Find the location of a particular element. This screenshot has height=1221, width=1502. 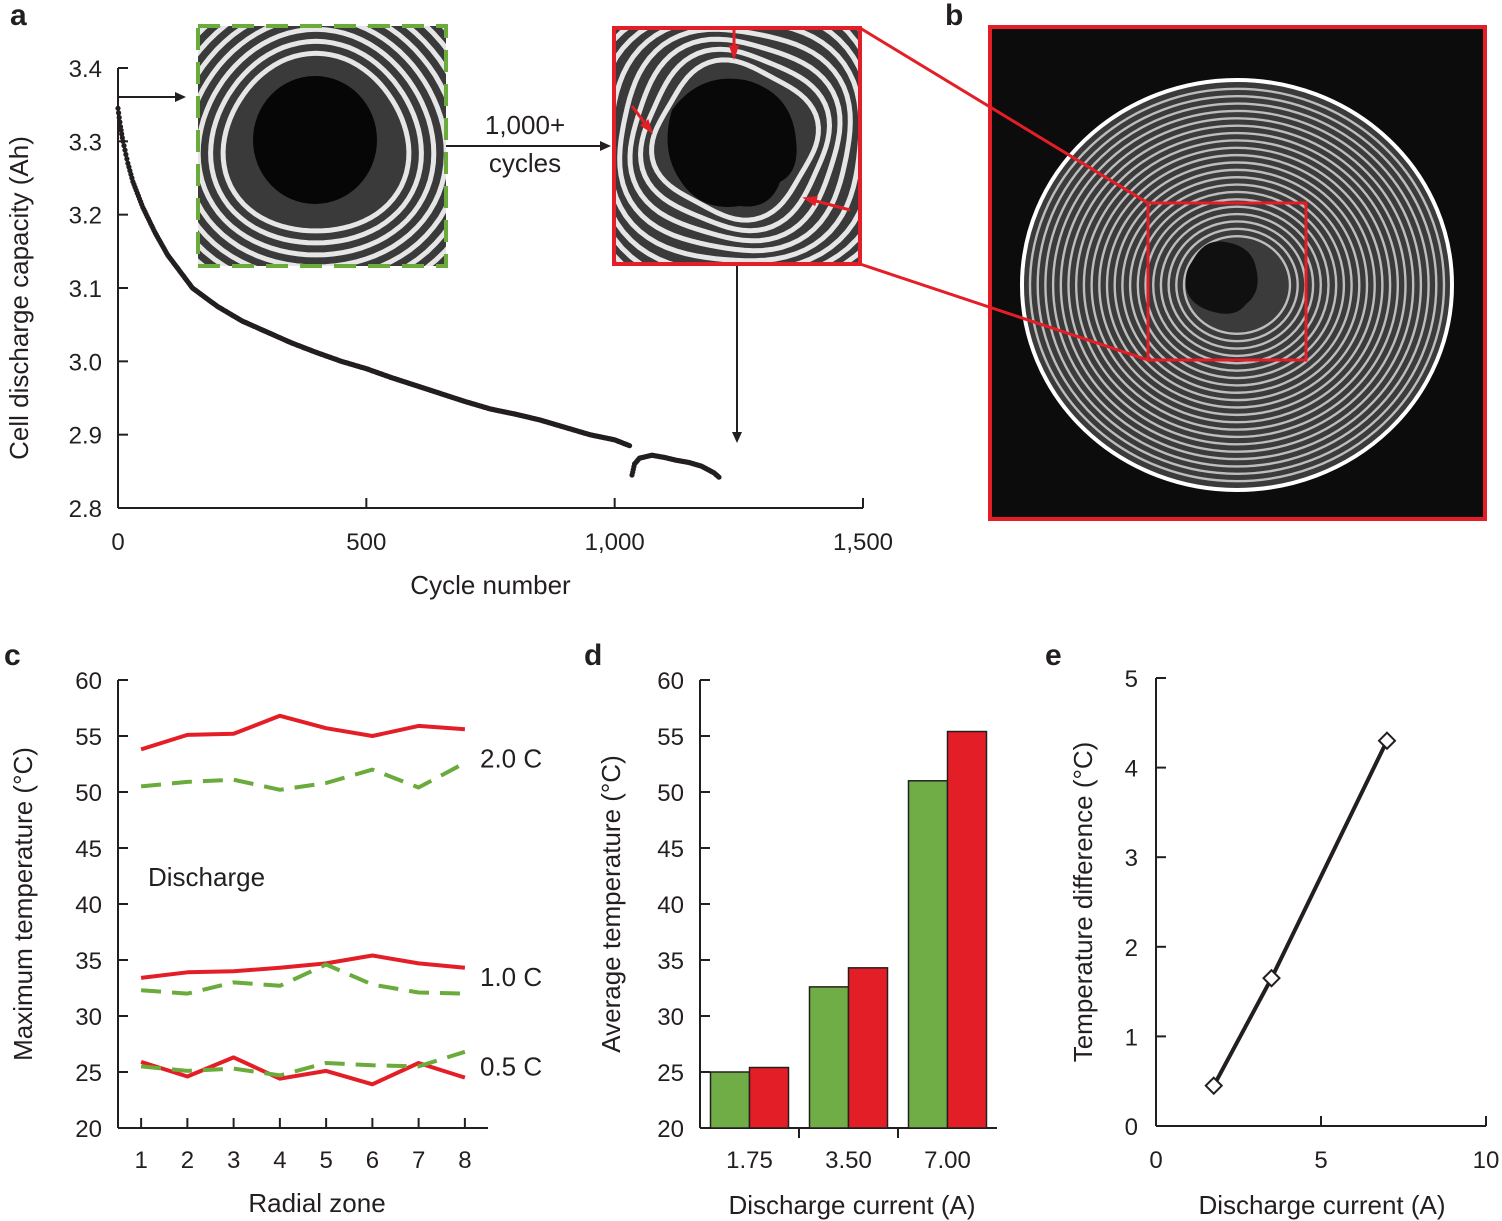

cycled-inset-border is located at coordinates (737, 146).